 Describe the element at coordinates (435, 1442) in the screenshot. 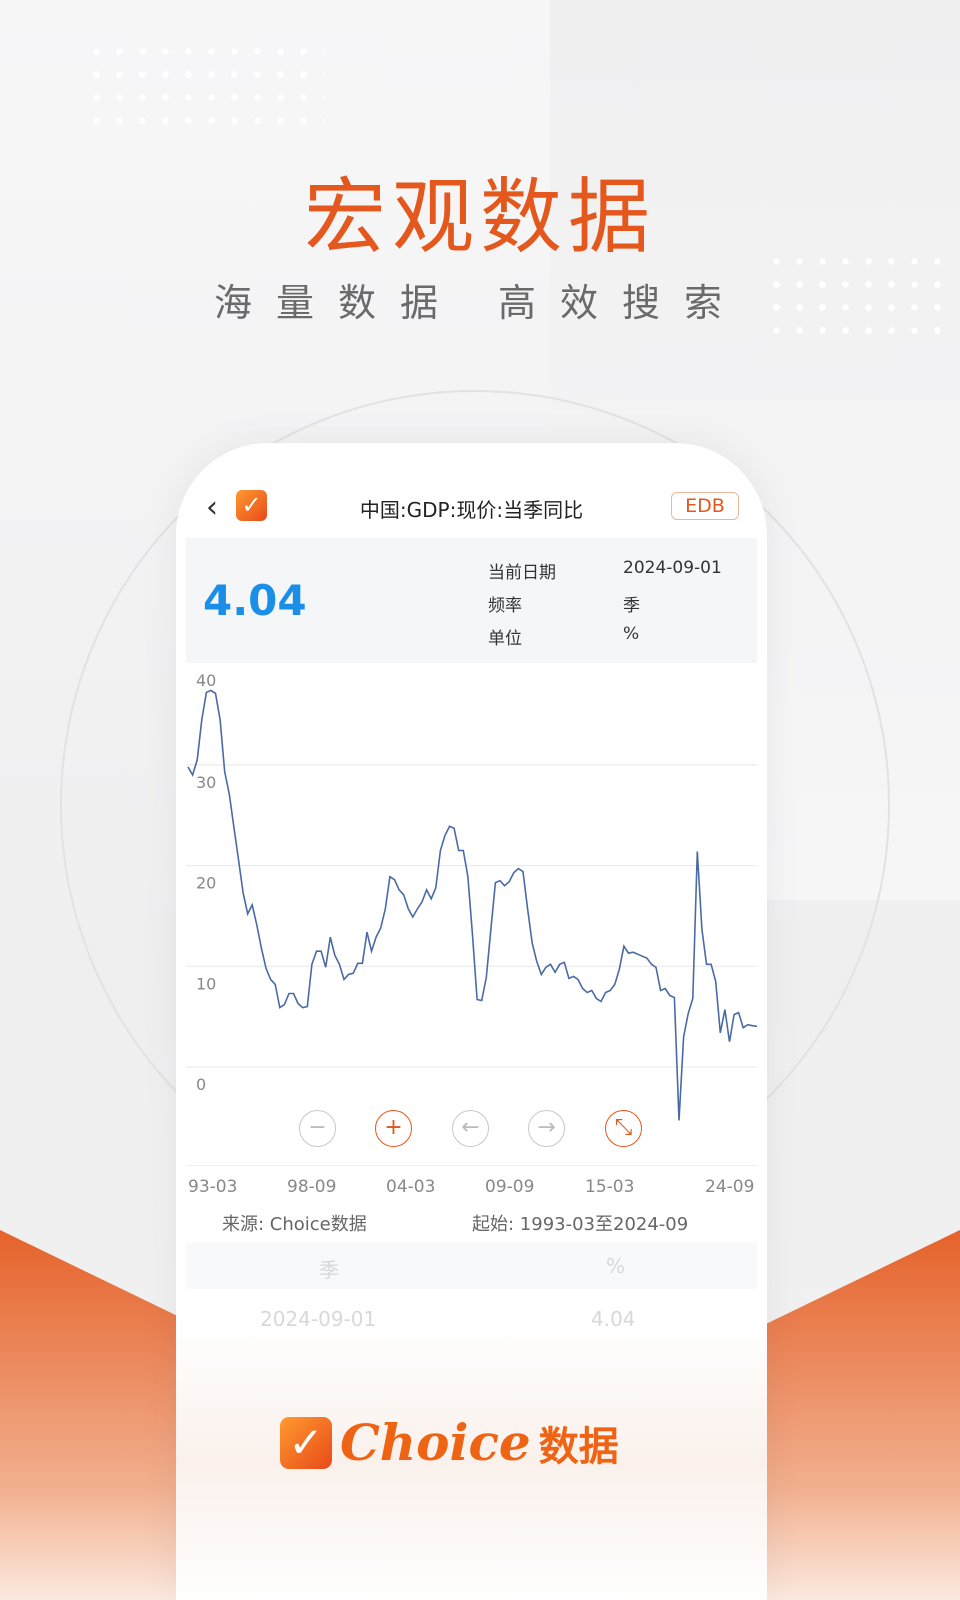

I see `logo-text: Choice` at that location.